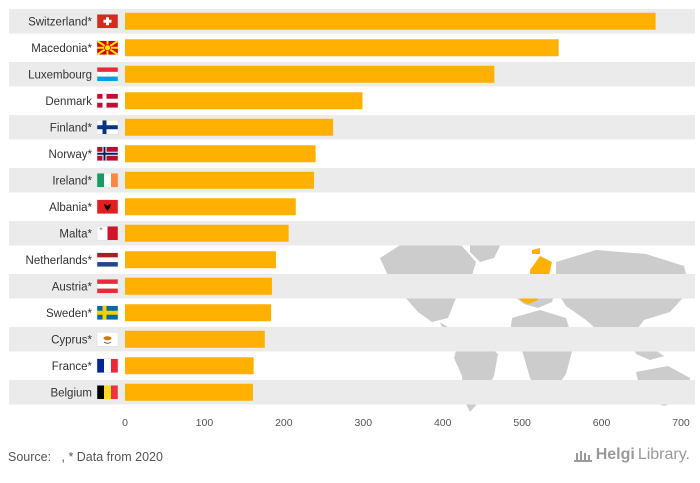 This screenshot has width=700, height=483. I want to click on x-tick-label: 700, so click(681, 423).